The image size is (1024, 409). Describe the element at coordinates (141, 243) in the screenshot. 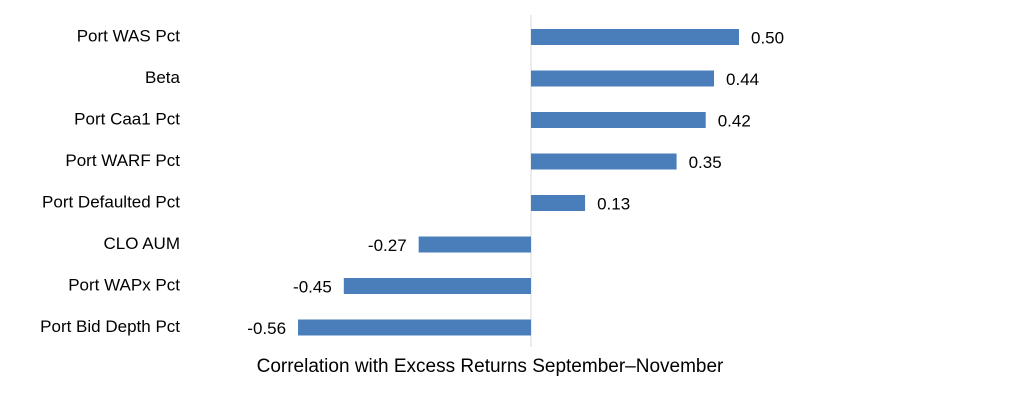

I see `category-label: CLO AUM` at that location.